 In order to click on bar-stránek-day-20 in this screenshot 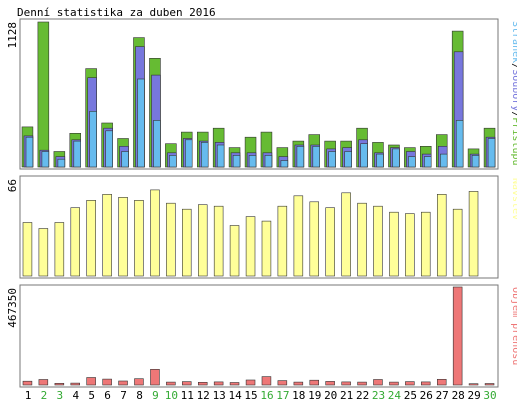, I will do `click(332, 159)`.